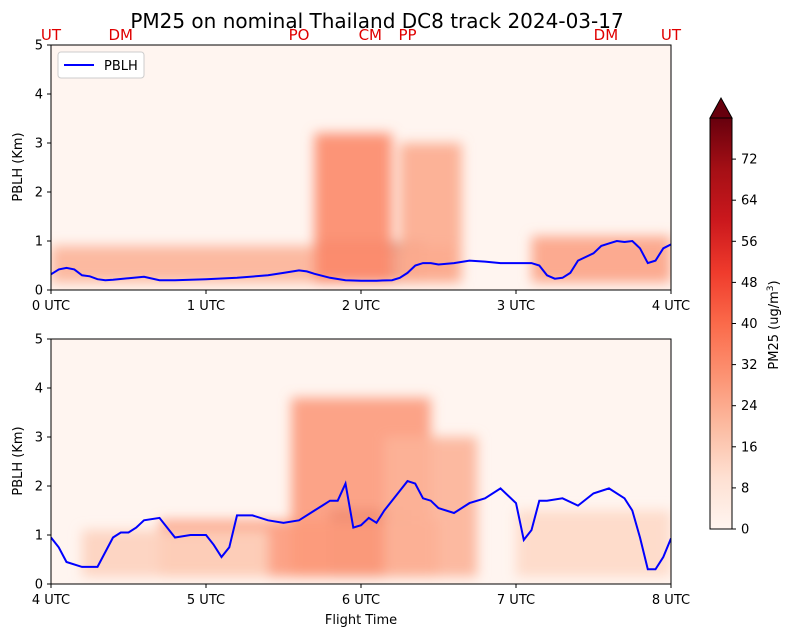  Describe the element at coordinates (370, 35) in the screenshot. I see `site-label-cm: CM` at that location.